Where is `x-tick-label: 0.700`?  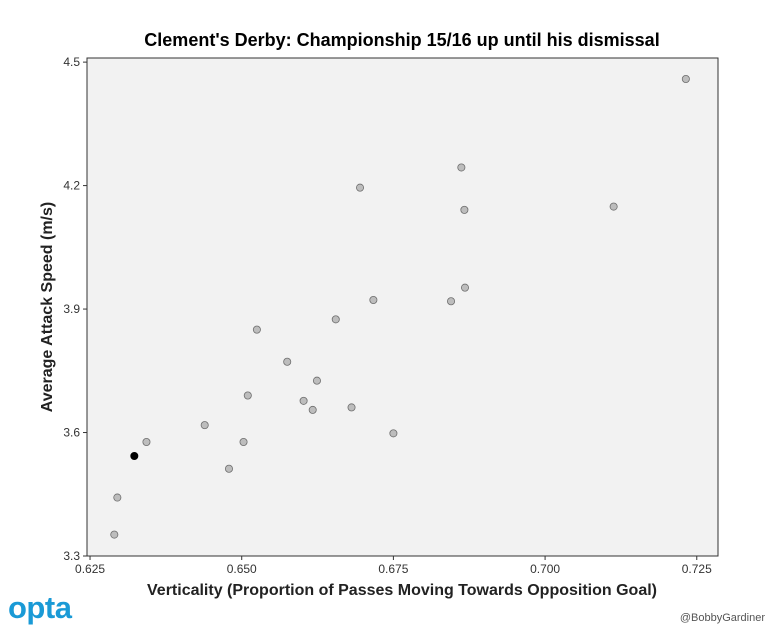 x-tick-label: 0.700 is located at coordinates (545, 569).